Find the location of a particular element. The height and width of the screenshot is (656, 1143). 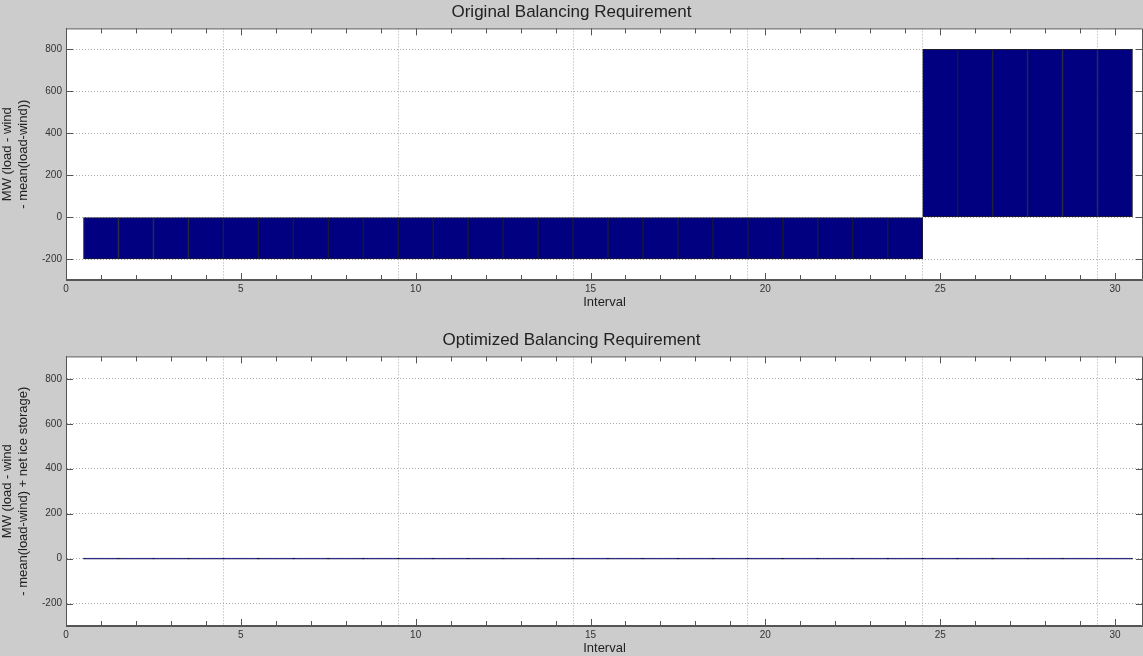

y-axis-title: MW (load - wind - mean(load-wind) + net ice storage) is located at coordinates (15, 491).